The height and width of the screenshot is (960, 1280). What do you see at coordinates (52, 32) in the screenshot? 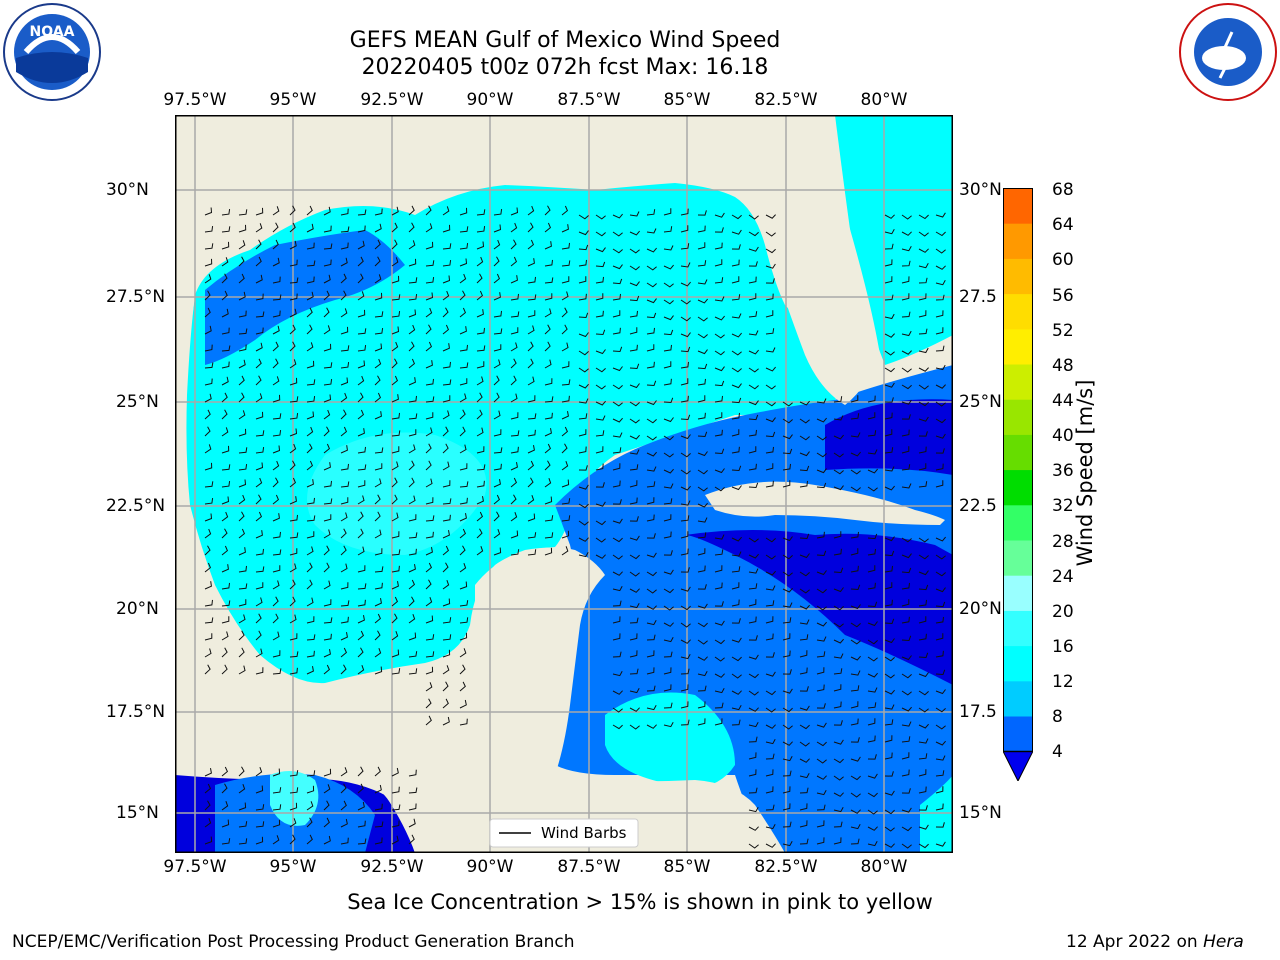
I see `noaa-logo-text: NOAA` at bounding box center [52, 32].